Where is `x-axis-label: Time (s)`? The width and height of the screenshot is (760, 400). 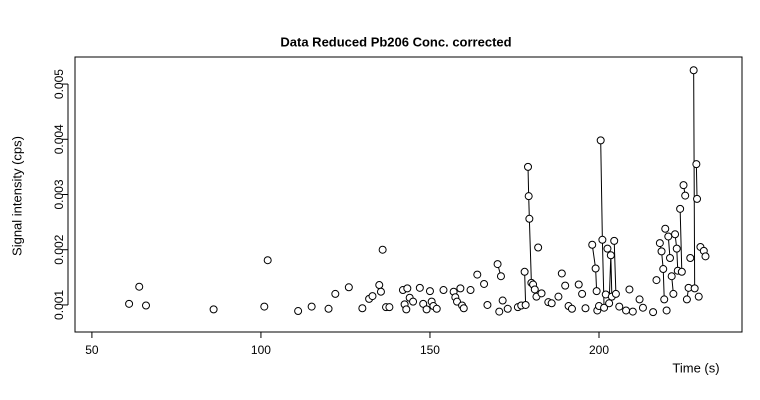 x-axis-label: Time (s) is located at coordinates (695, 367).